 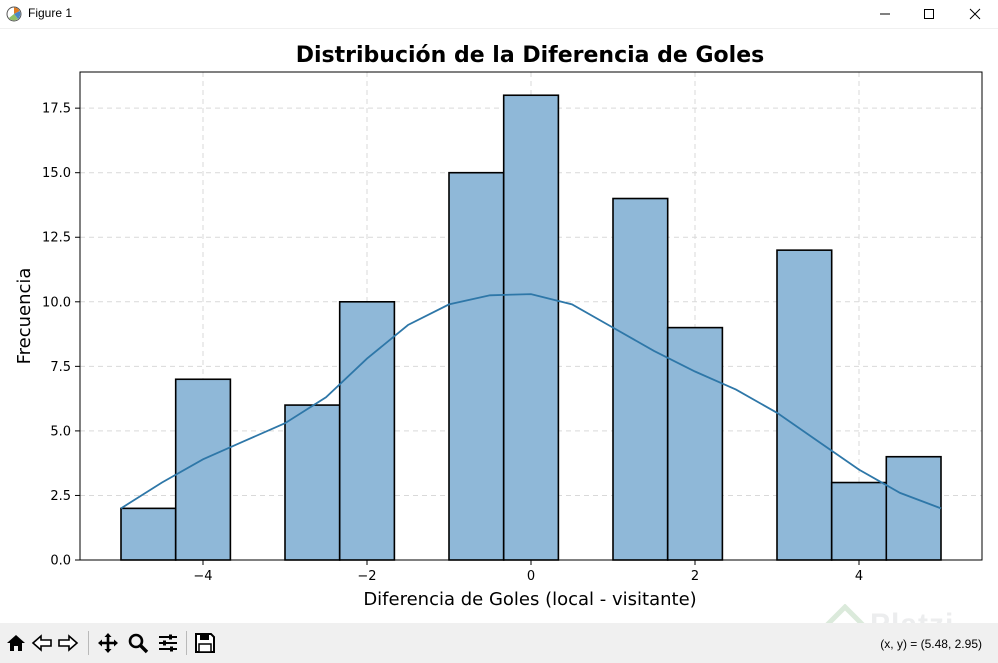 What do you see at coordinates (14, 14) in the screenshot?
I see `matplotlib-icon` at bounding box center [14, 14].